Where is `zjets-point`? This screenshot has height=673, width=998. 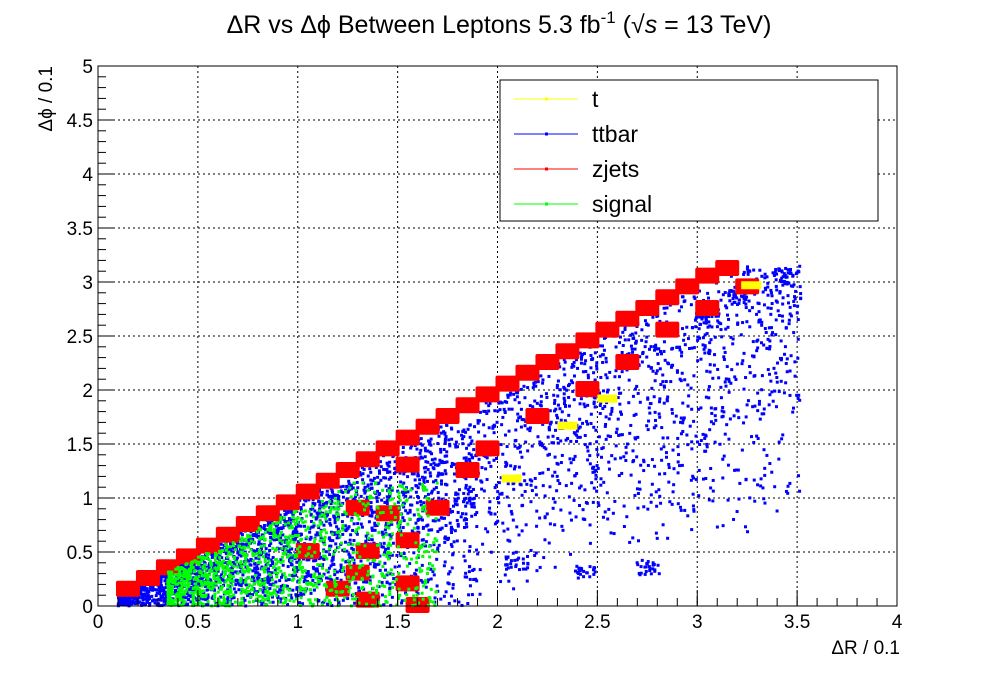
zjets-point is located at coordinates (387, 448).